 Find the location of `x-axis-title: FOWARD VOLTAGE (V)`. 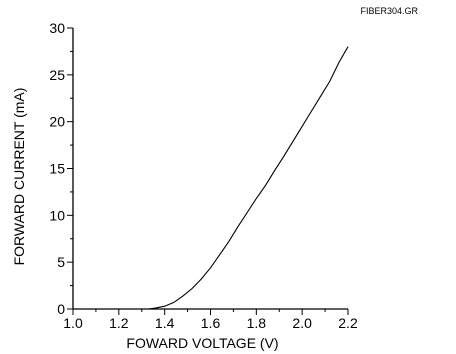

x-axis-title: FOWARD VOLTAGE (V) is located at coordinates (202, 343).